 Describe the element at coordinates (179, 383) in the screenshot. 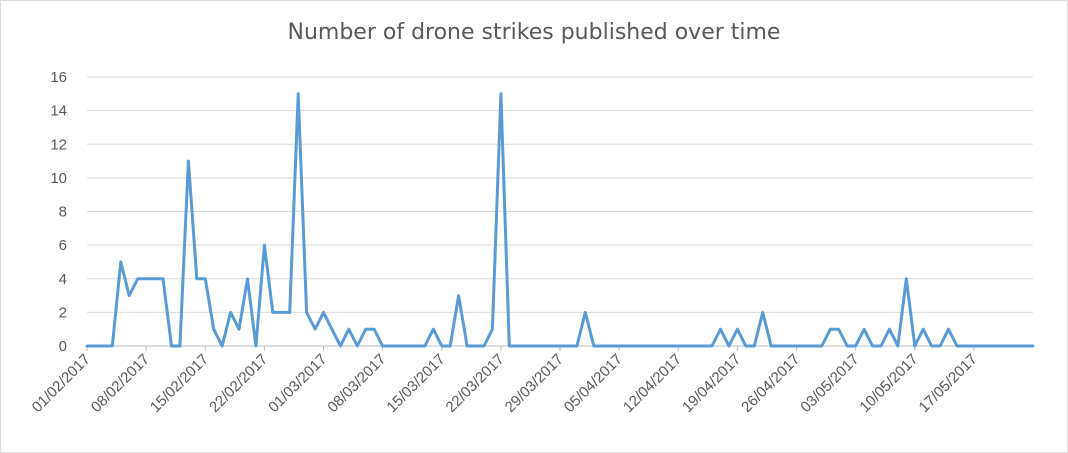

I see `x-tick-label: 15/02/2017` at that location.